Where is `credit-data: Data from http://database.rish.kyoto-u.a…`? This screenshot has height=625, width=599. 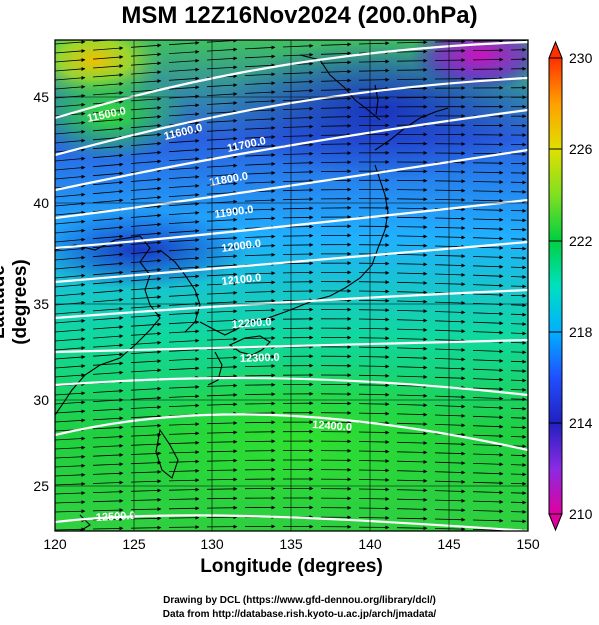 credit-data: Data from http://database.rish.kyoto-u.a… is located at coordinates (299, 614).